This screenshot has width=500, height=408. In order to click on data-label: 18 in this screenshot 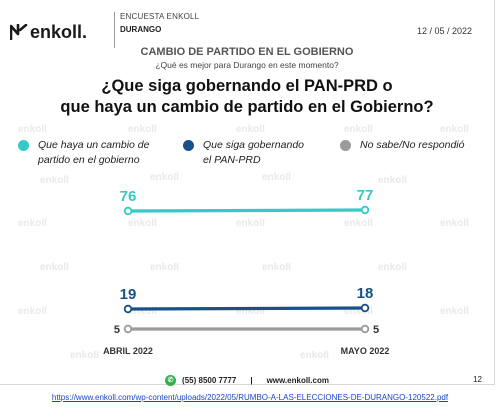, I will do `click(365, 293)`.